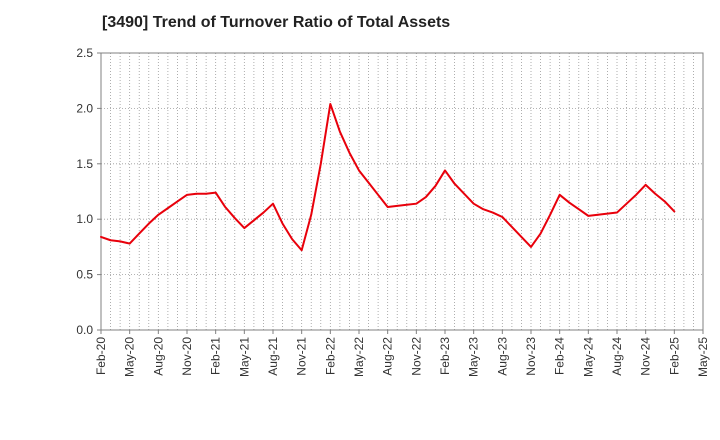 The width and height of the screenshot is (720, 440). What do you see at coordinates (302, 356) in the screenshot?
I see `x-tick-label: Nov-21` at bounding box center [302, 356].